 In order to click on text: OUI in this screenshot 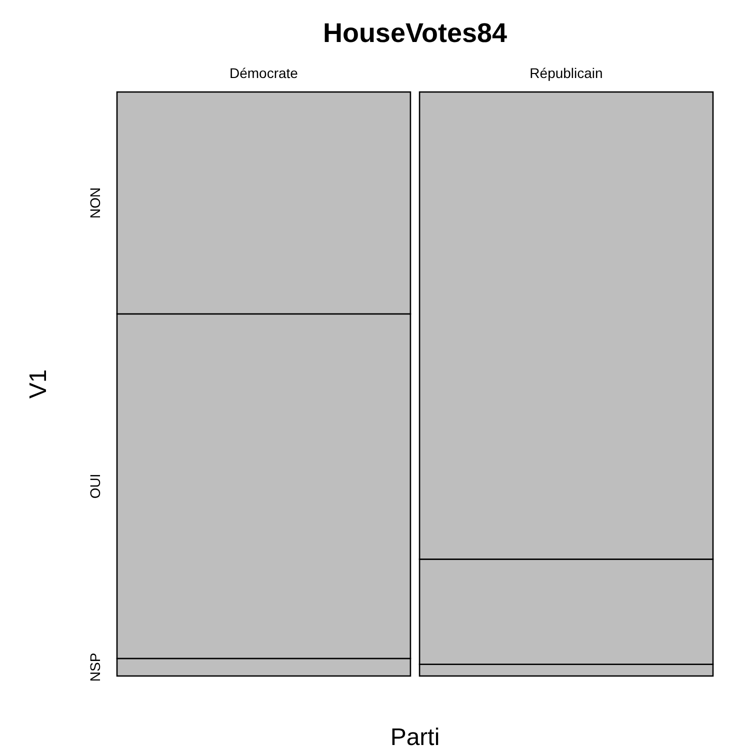, I will do `click(95, 486)`.